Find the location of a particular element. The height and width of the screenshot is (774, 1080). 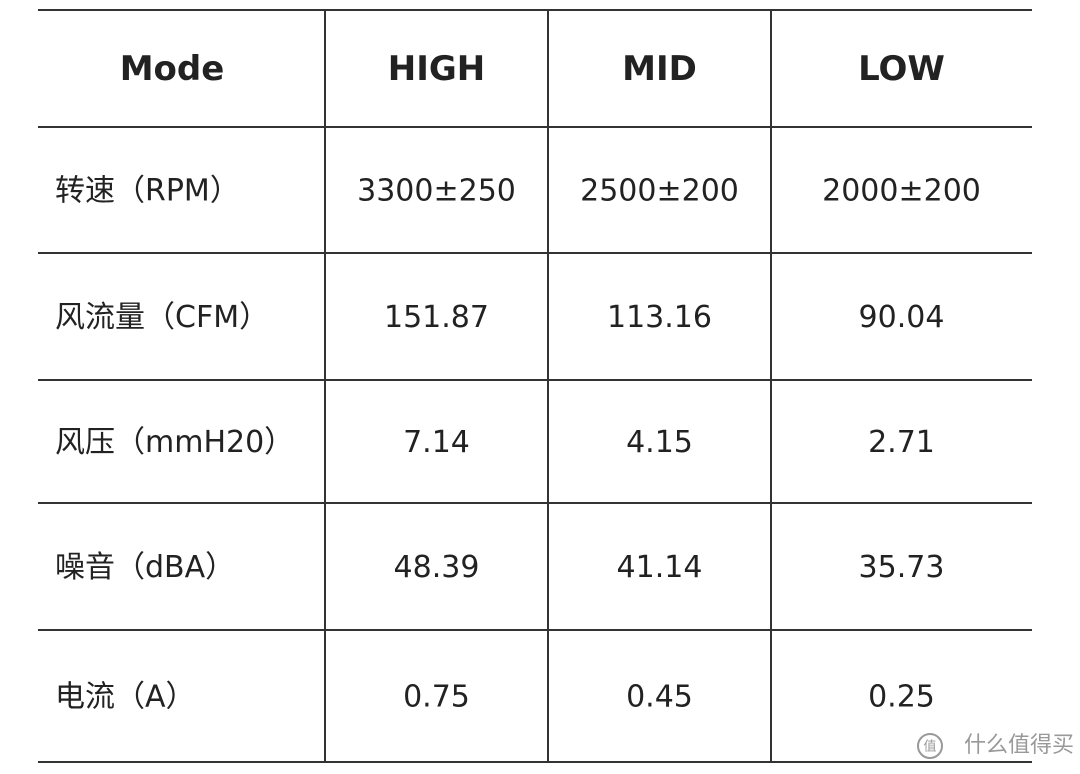

table-cell: 48.39 is located at coordinates (437, 567).